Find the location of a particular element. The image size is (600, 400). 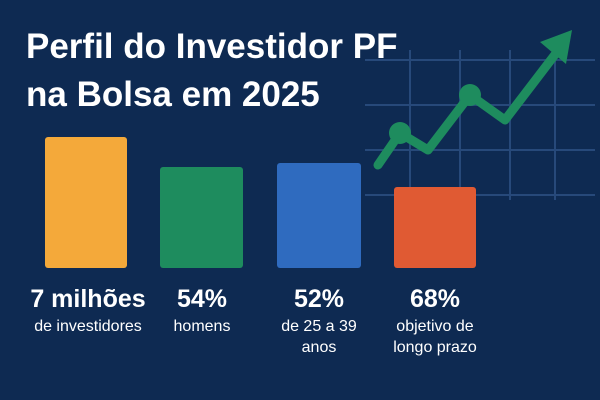

stat-value: 54% is located at coordinates (202, 299).